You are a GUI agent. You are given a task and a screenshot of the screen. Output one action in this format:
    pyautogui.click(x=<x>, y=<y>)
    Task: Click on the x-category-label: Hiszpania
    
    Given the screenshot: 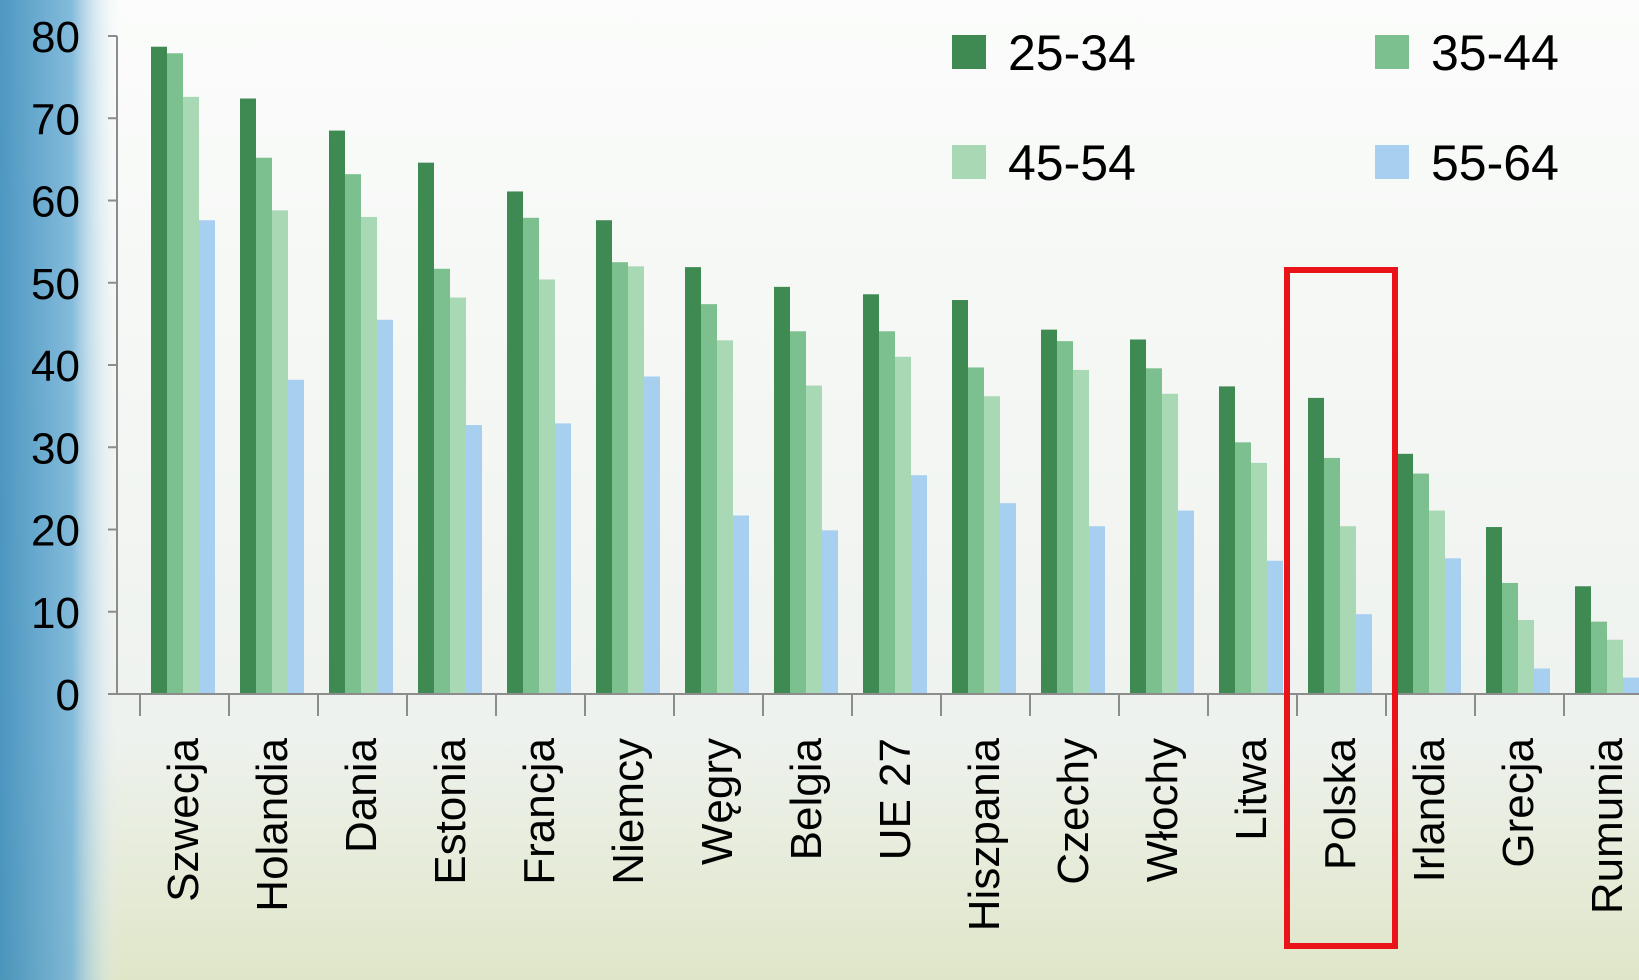 What is the action you would take?
    pyautogui.click(x=984, y=834)
    